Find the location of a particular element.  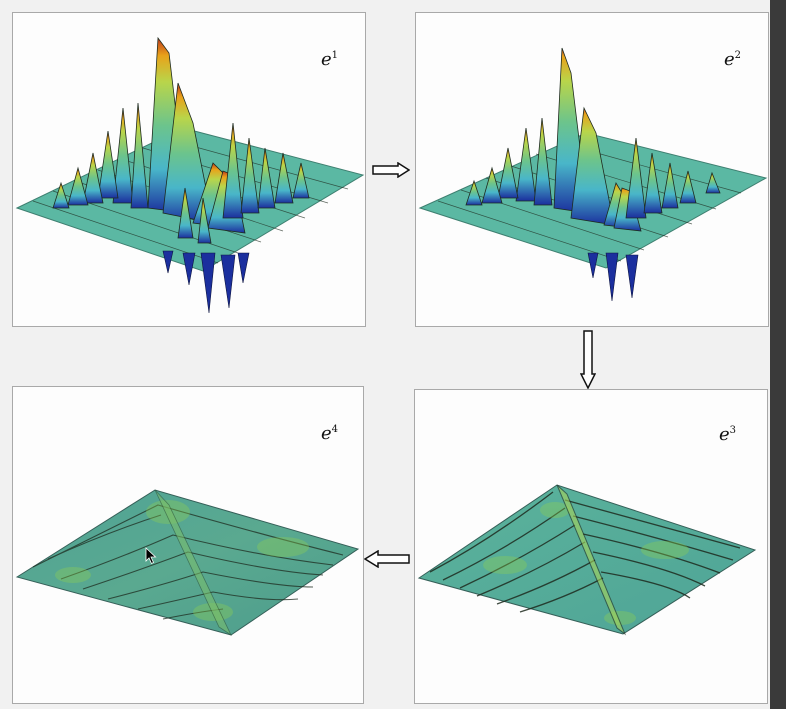

arrow-right-icon is located at coordinates (391, 170).